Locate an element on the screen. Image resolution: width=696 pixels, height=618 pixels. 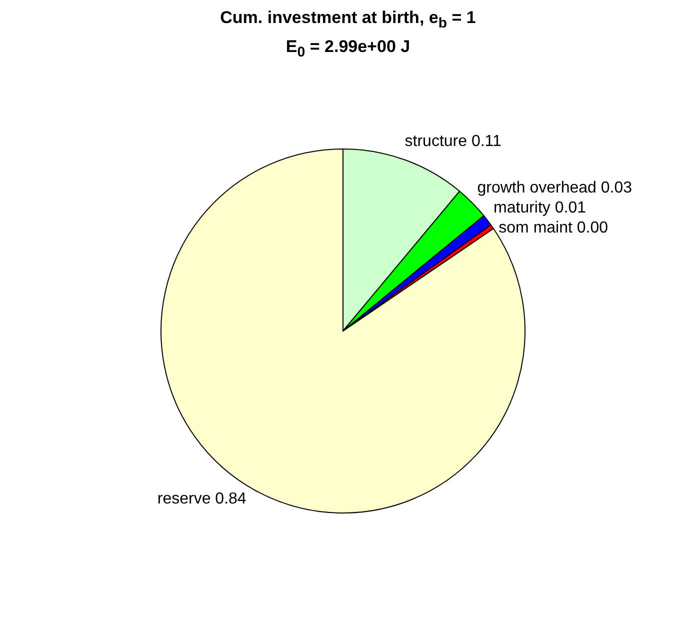
slice-label: maturity 0.01 is located at coordinates (540, 207).